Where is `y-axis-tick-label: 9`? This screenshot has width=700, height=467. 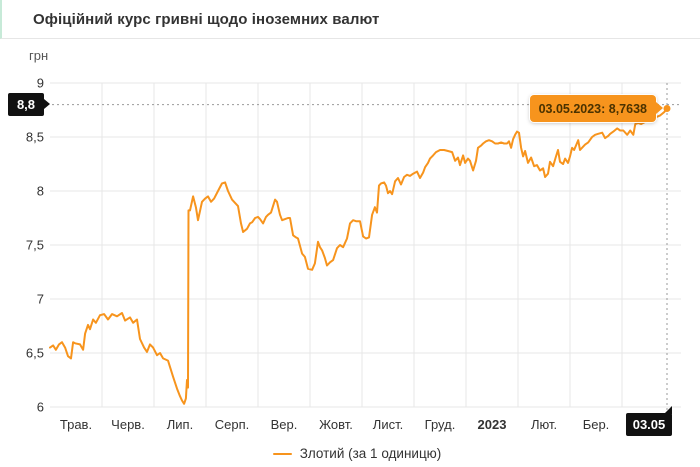 y-axis-tick-label: 9 is located at coordinates (40, 83).